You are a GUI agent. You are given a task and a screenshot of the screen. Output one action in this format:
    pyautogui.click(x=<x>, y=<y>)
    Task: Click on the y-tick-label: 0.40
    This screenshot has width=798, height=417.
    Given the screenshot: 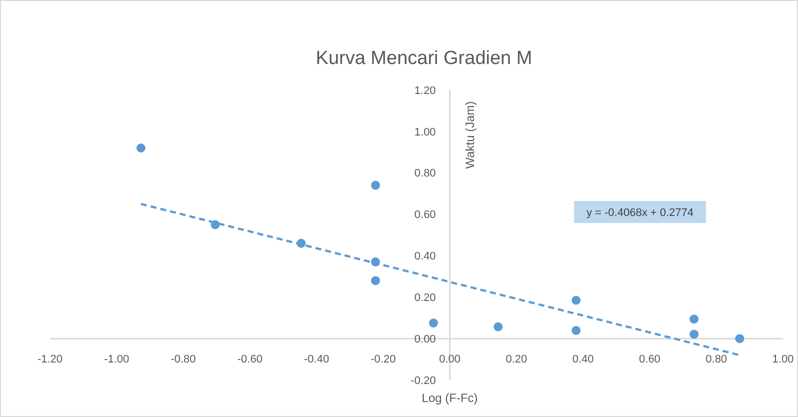 What is the action you would take?
    pyautogui.click(x=425, y=256)
    